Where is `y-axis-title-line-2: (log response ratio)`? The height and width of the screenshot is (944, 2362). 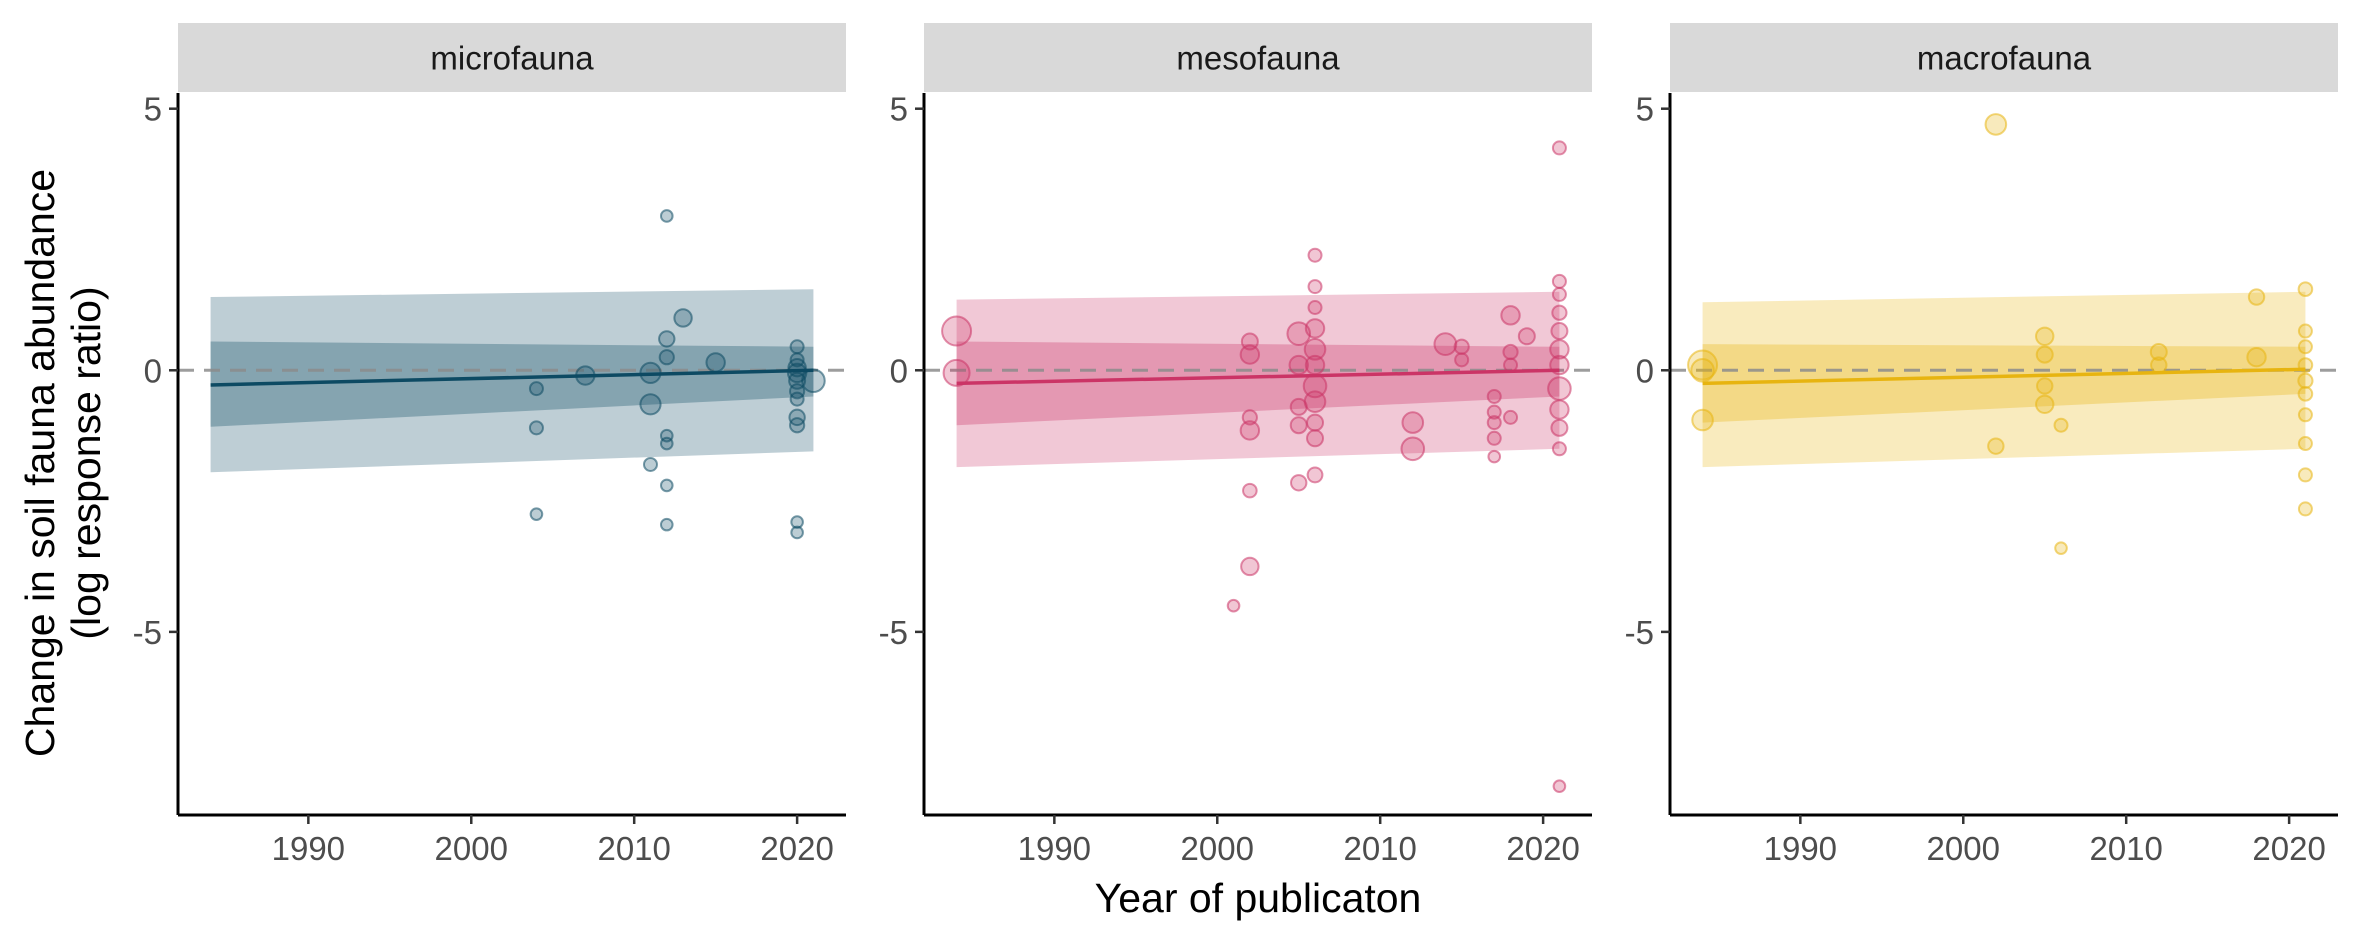
y-axis-title-line-2: (log response ratio) is located at coordinates (86, 462).